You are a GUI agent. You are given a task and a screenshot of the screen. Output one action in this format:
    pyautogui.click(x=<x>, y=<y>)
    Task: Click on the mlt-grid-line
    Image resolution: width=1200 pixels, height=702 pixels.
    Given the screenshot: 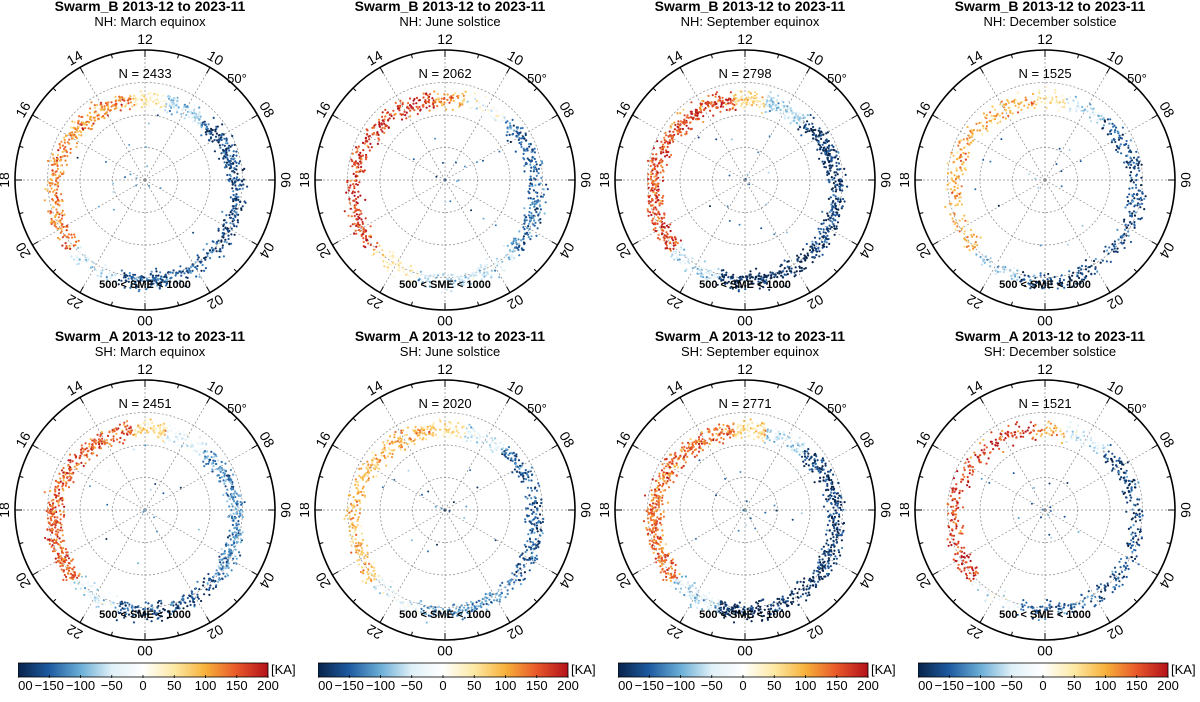 What is the action you would take?
    pyautogui.click(x=88, y=477)
    